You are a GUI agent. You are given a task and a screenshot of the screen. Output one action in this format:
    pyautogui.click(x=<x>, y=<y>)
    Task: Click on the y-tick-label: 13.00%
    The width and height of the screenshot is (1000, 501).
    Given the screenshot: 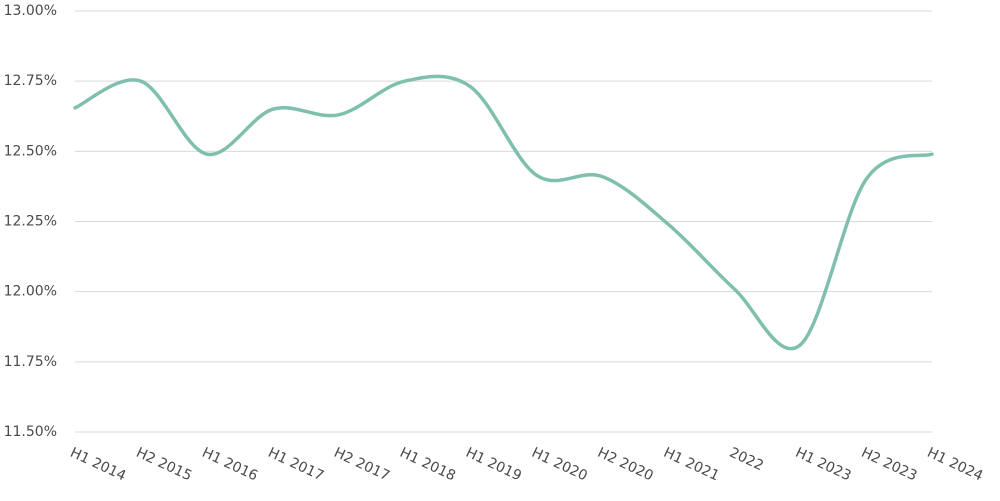 What is the action you would take?
    pyautogui.click(x=30, y=11)
    